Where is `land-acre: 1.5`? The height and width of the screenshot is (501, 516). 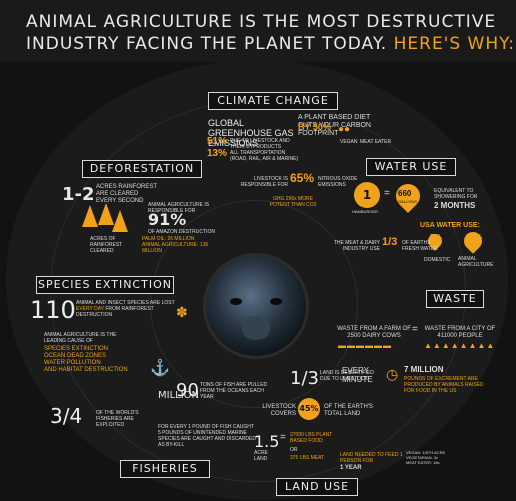
land-acre: 1.5 is located at coordinates (267, 441).